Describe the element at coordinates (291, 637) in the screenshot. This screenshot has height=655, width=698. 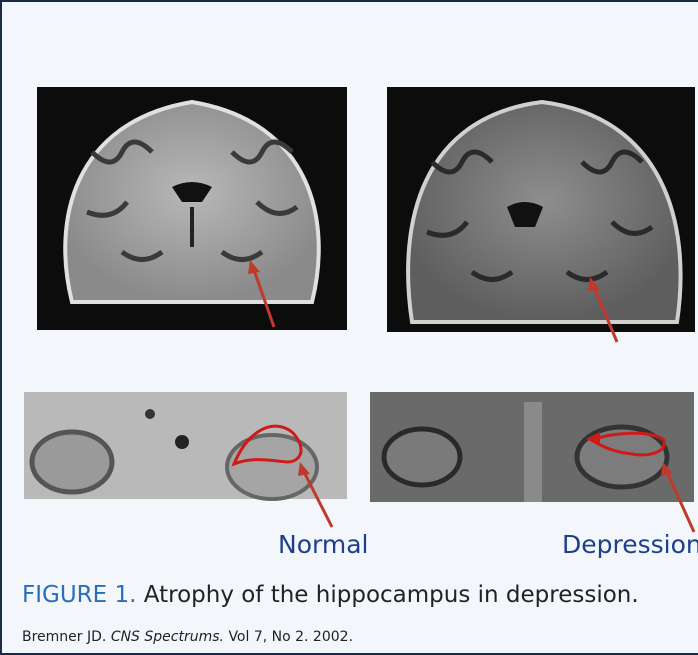
I see `citation-details: Vol 7, No 2. 2002.` at that location.